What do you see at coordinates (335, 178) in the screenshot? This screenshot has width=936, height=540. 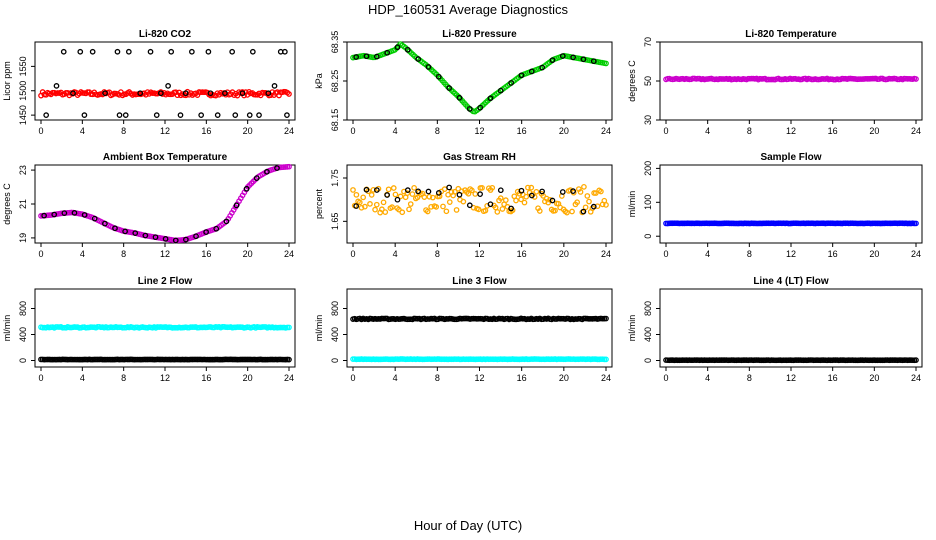 I see `y-tick-label: 1.75` at bounding box center [335, 178].